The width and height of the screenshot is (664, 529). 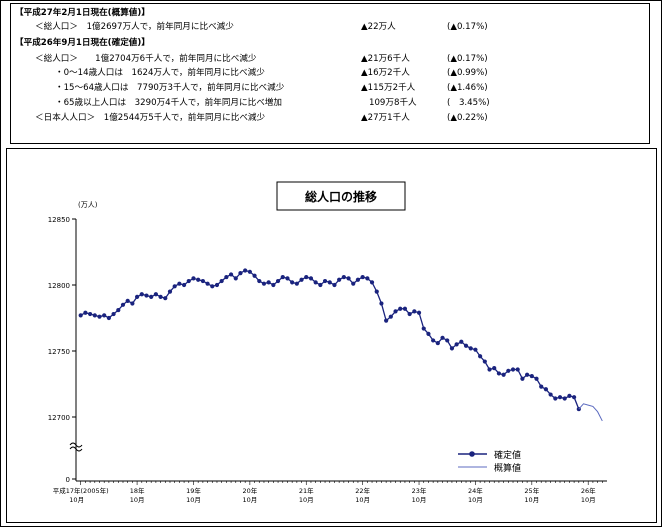 I want to click on row-change: 109万8千人, so click(x=393, y=103).